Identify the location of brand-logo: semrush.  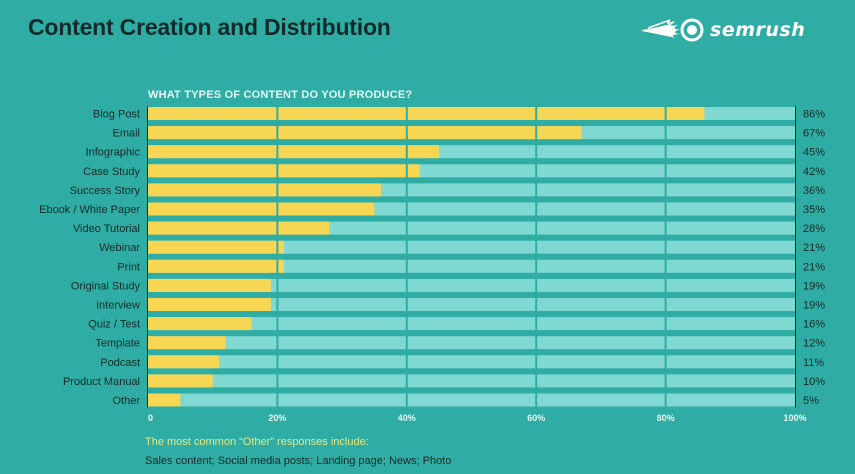
(740, 30).